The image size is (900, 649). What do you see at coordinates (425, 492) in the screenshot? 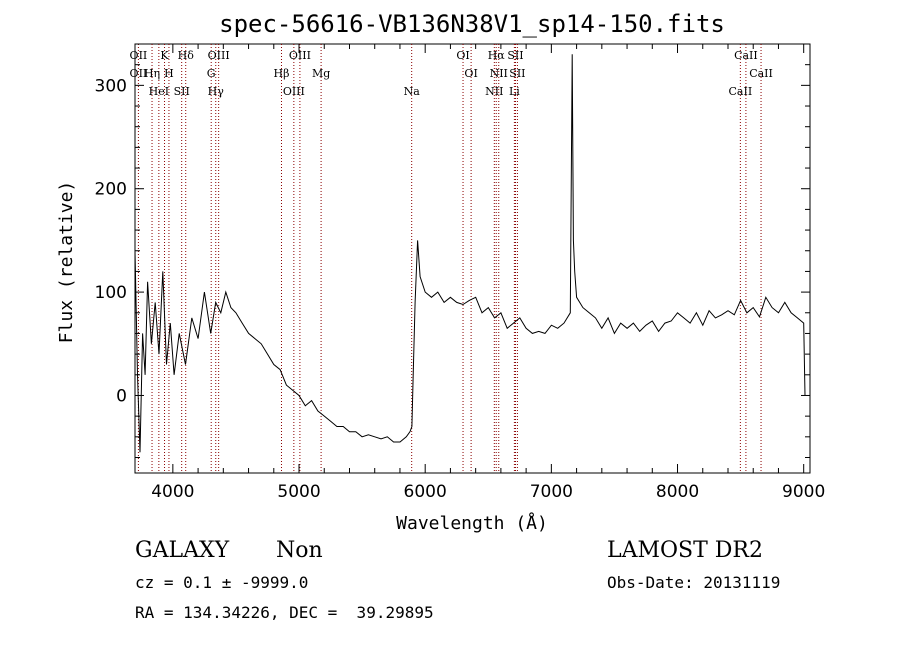
I see `x-tick-label: 6000` at bounding box center [425, 492].